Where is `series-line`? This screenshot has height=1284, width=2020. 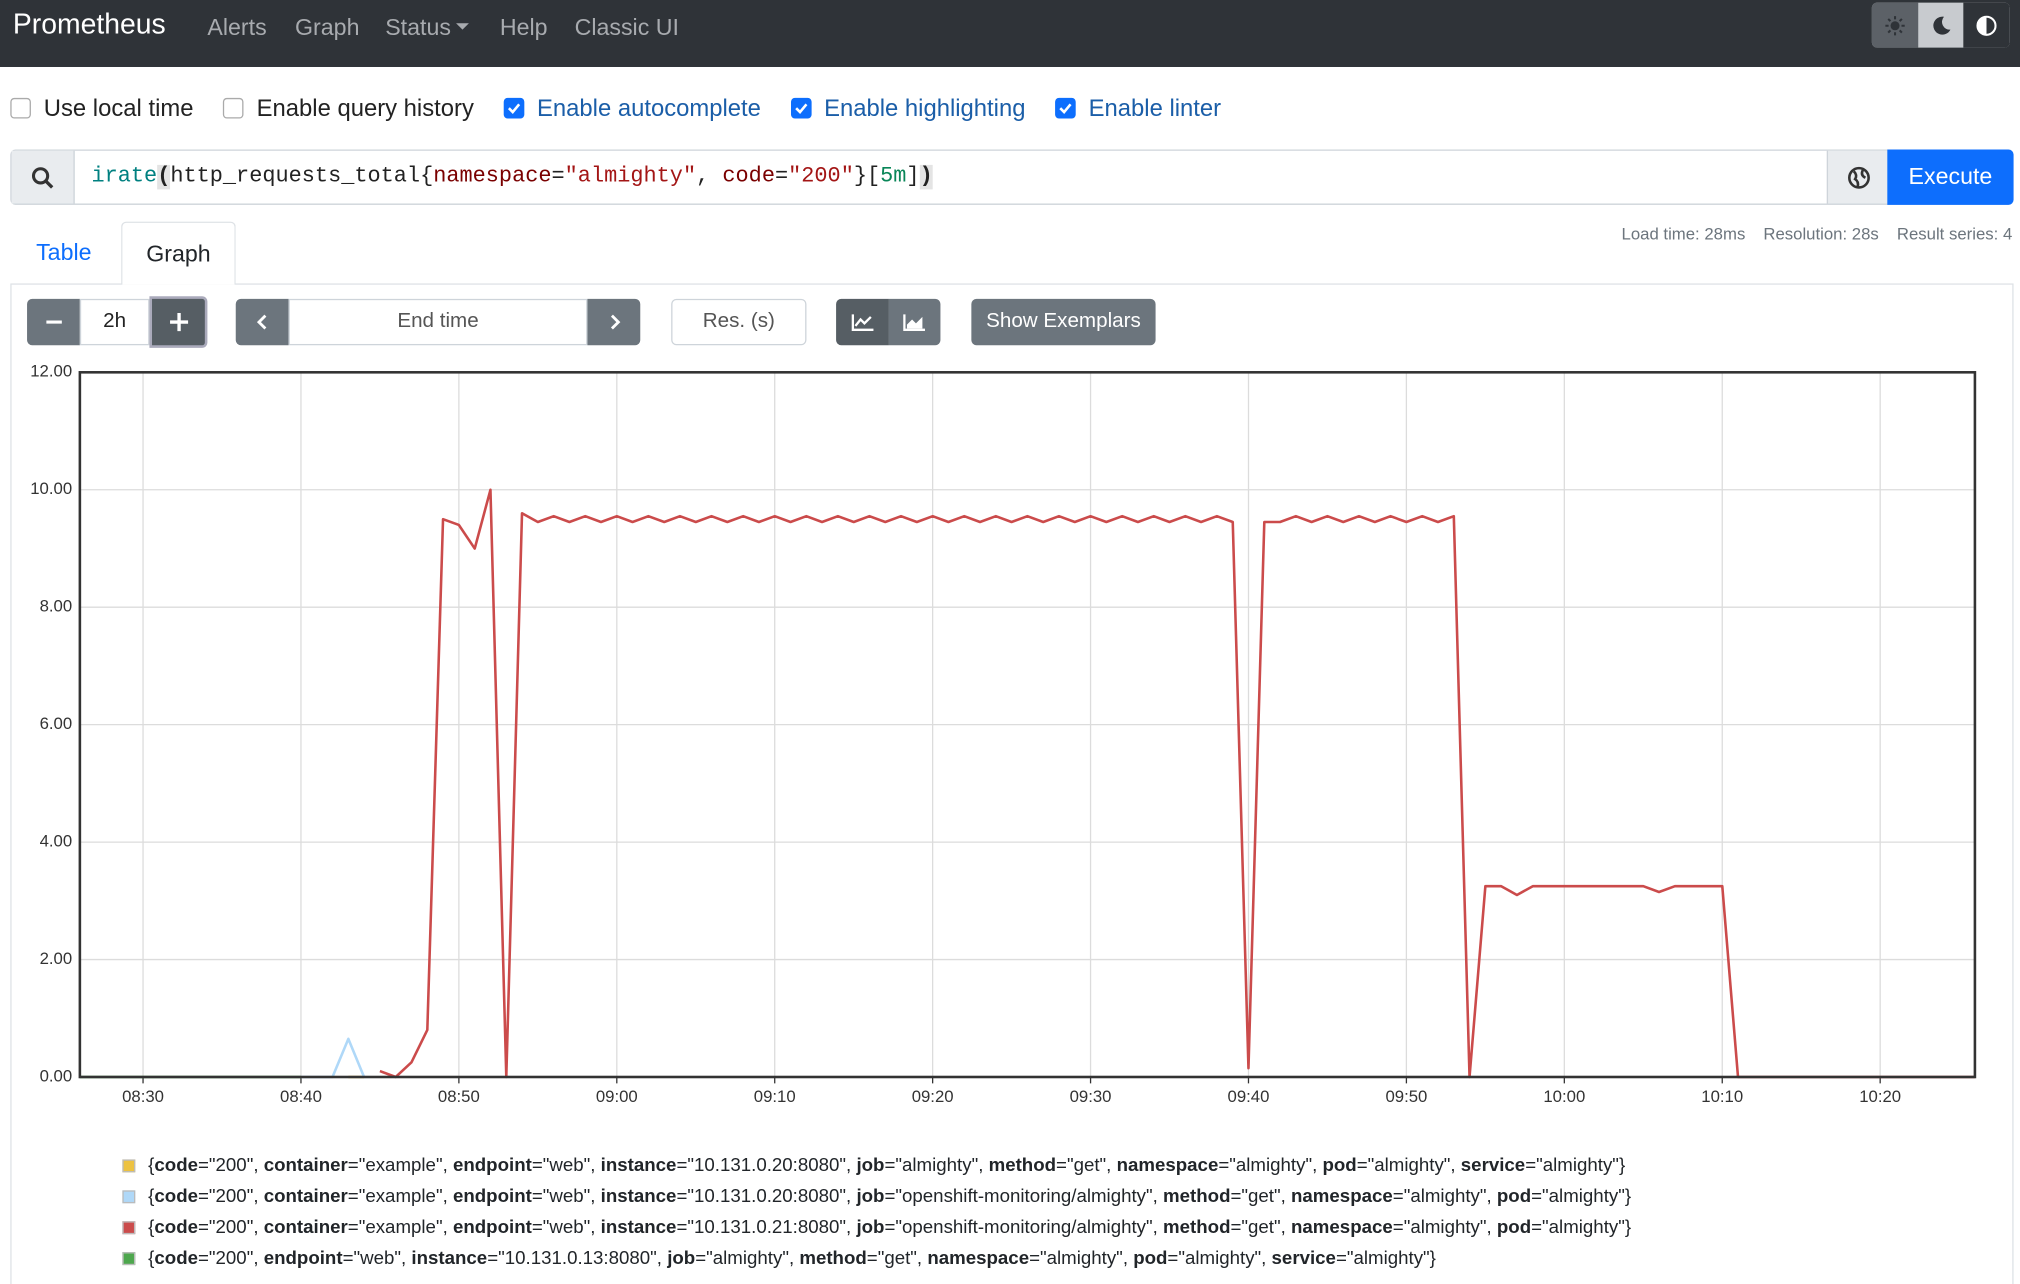 series-line is located at coordinates (333, 1058).